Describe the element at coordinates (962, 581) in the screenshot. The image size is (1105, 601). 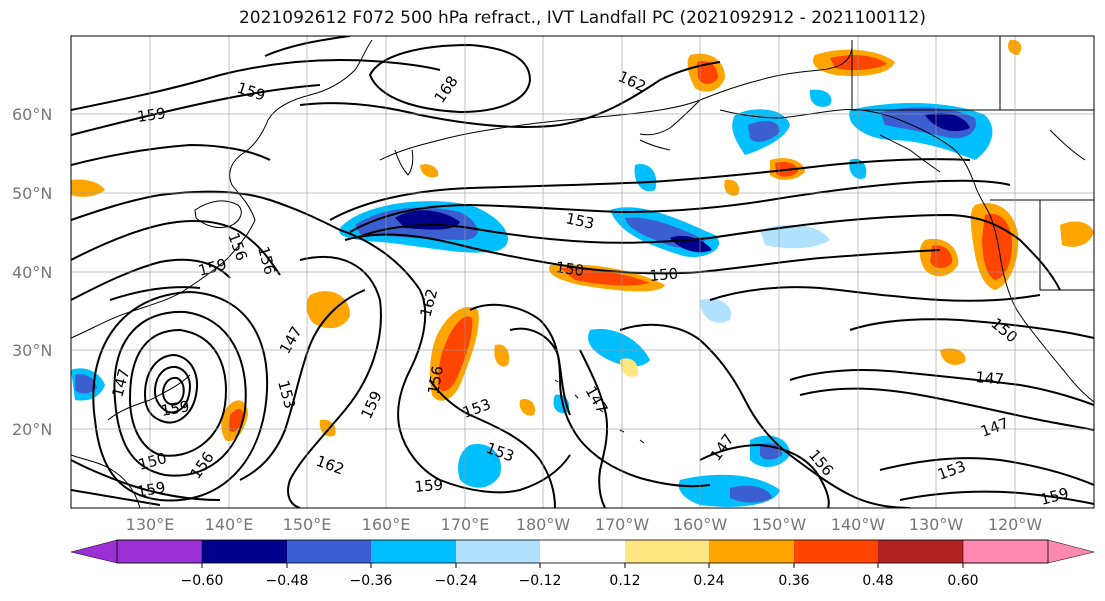
I see `colorbar-tick-label: 0.60` at that location.